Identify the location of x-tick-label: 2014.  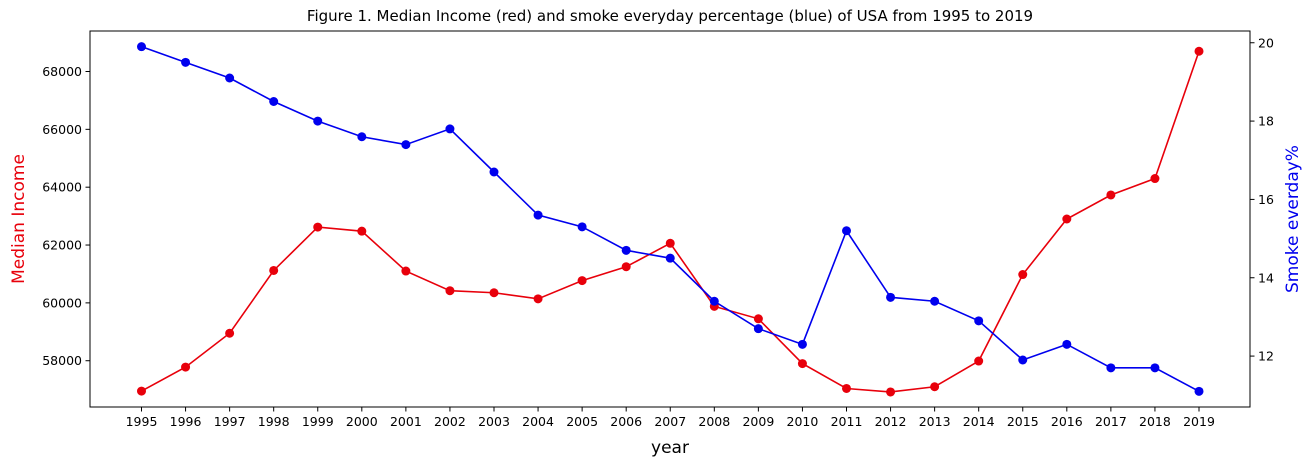
(979, 421).